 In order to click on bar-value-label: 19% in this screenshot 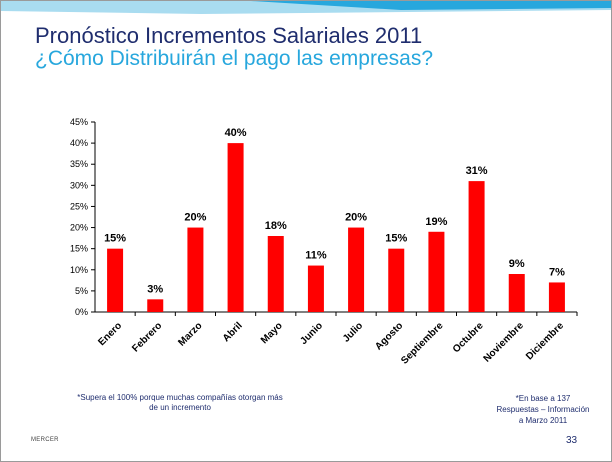, I will do `click(436, 222)`.